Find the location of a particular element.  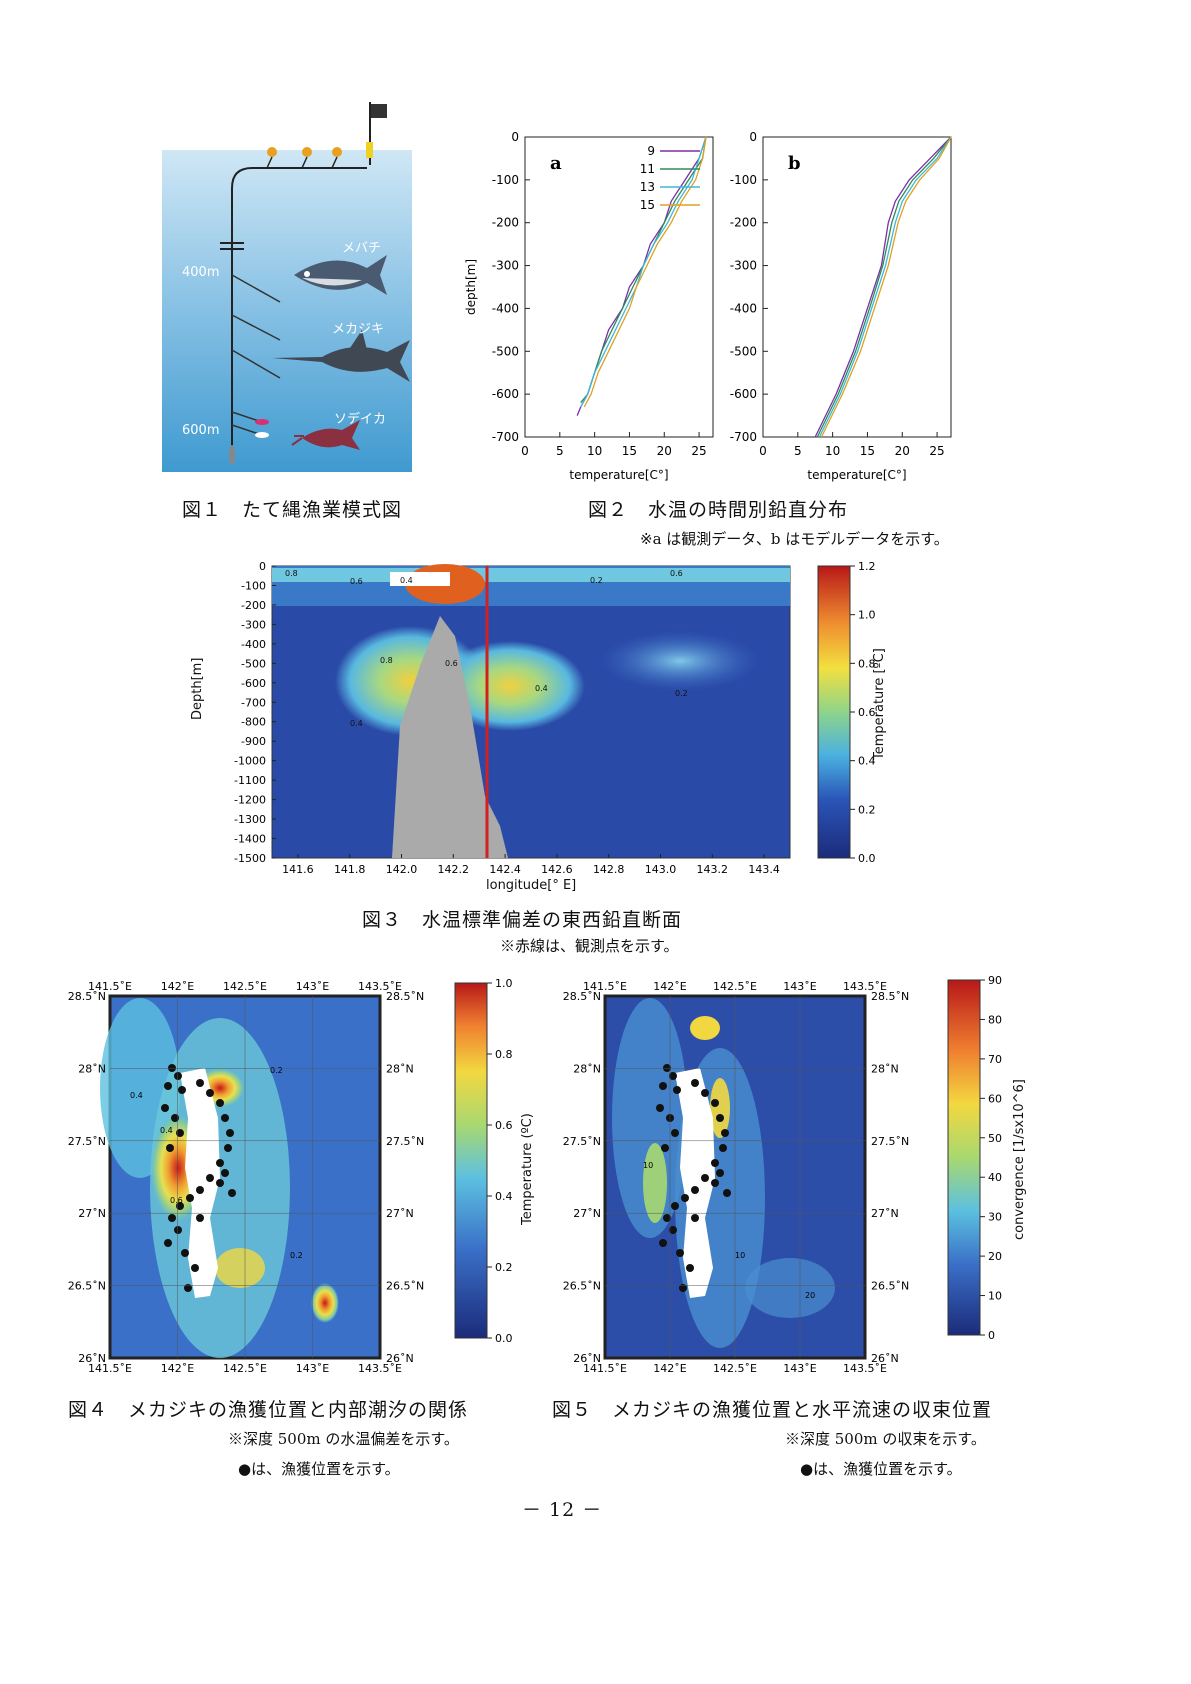

x-tick-label: 5 is located at coordinates (560, 451).